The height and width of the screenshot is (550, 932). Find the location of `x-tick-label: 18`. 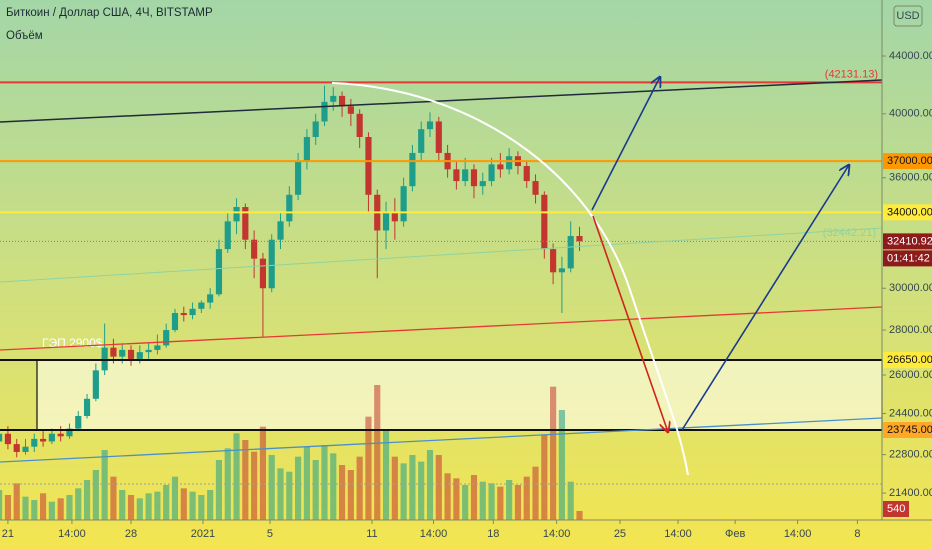

x-tick-label: 18 is located at coordinates (493, 534).